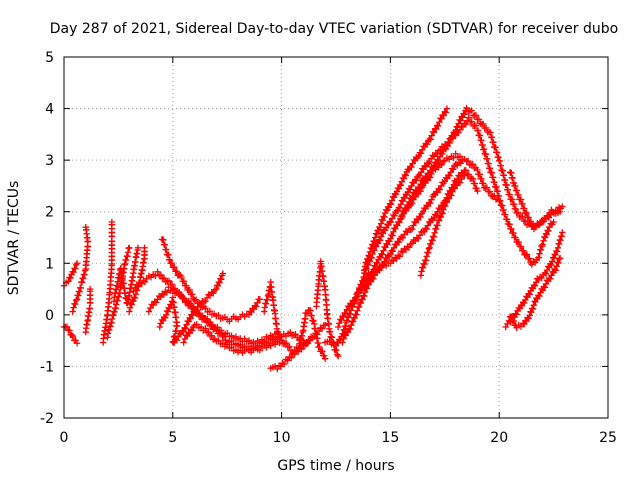 This screenshot has width=640, height=480. I want to click on x-tick-label: 0, so click(64, 438).